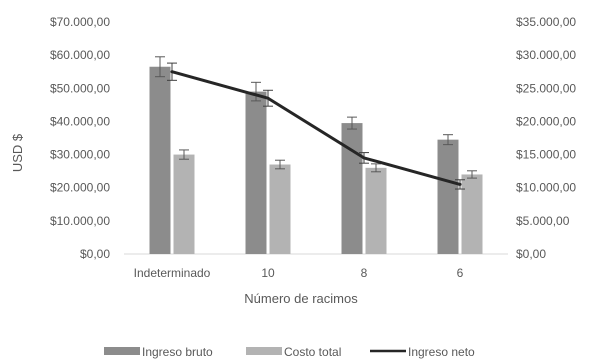 The width and height of the screenshot is (596, 361). Describe the element at coordinates (364, 273) in the screenshot. I see `category-label: 8` at that location.